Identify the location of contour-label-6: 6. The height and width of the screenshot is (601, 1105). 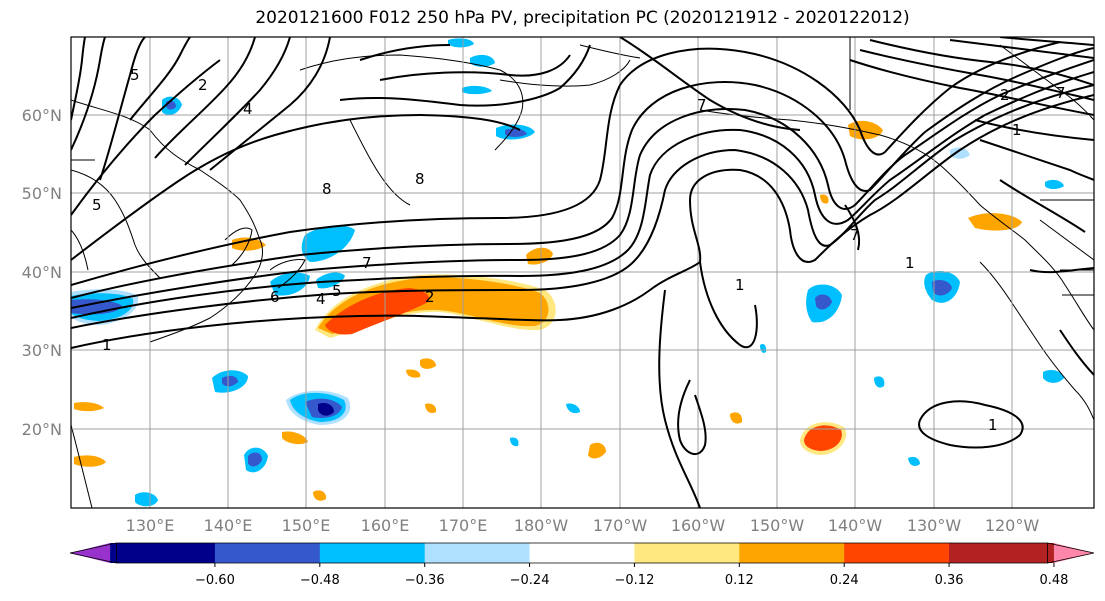
(275, 297).